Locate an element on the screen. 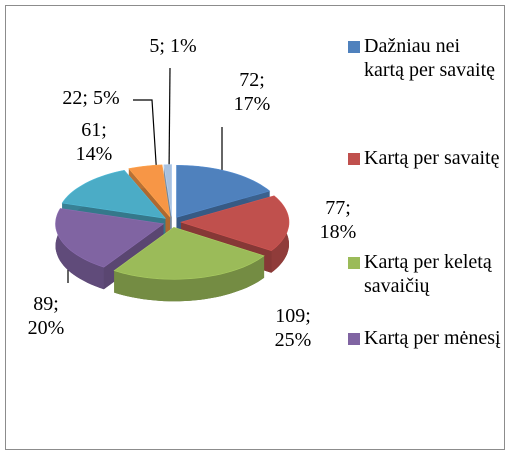 The width and height of the screenshot is (511, 456). legend-label: Kartą per savaitę is located at coordinates (432, 158).